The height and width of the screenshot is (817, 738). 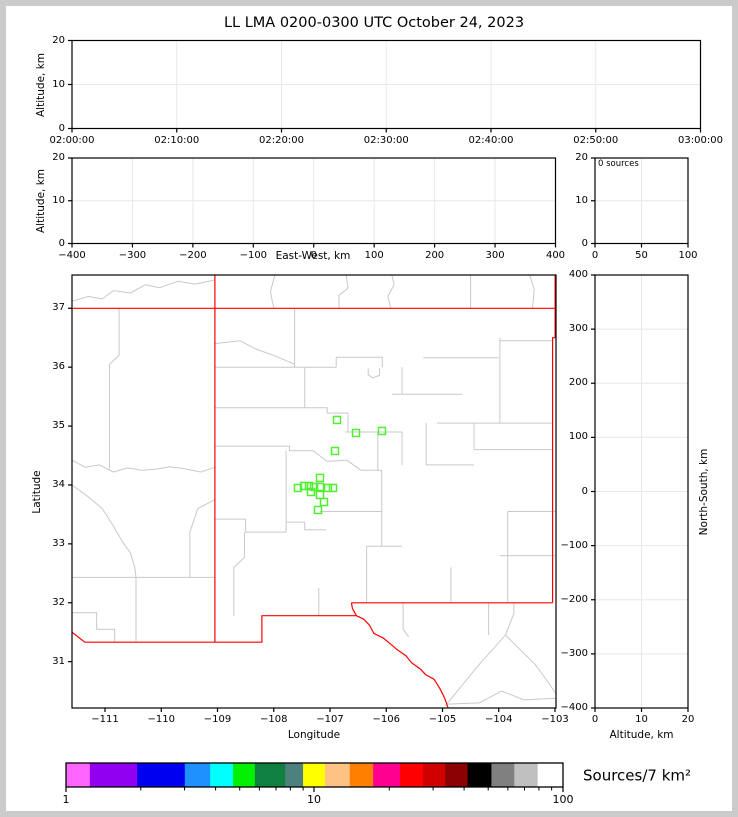 I want to click on lma-station-markers, so click(x=340, y=465).